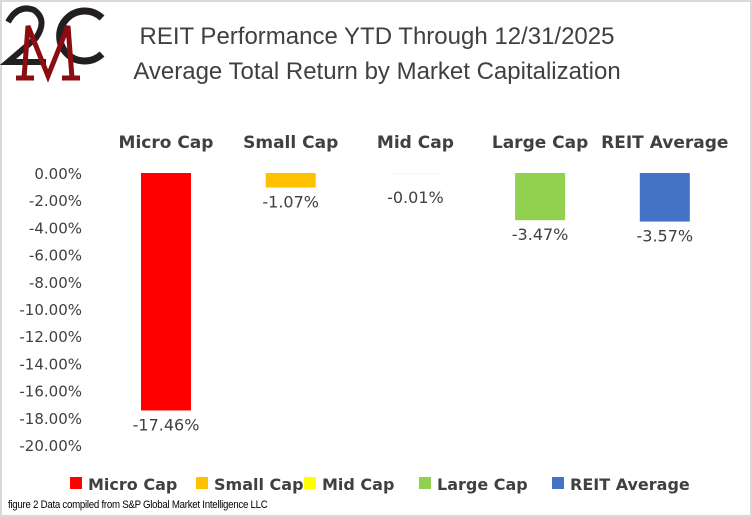  Describe the element at coordinates (166, 143) in the screenshot. I see `category-label: Micro Cap` at that location.